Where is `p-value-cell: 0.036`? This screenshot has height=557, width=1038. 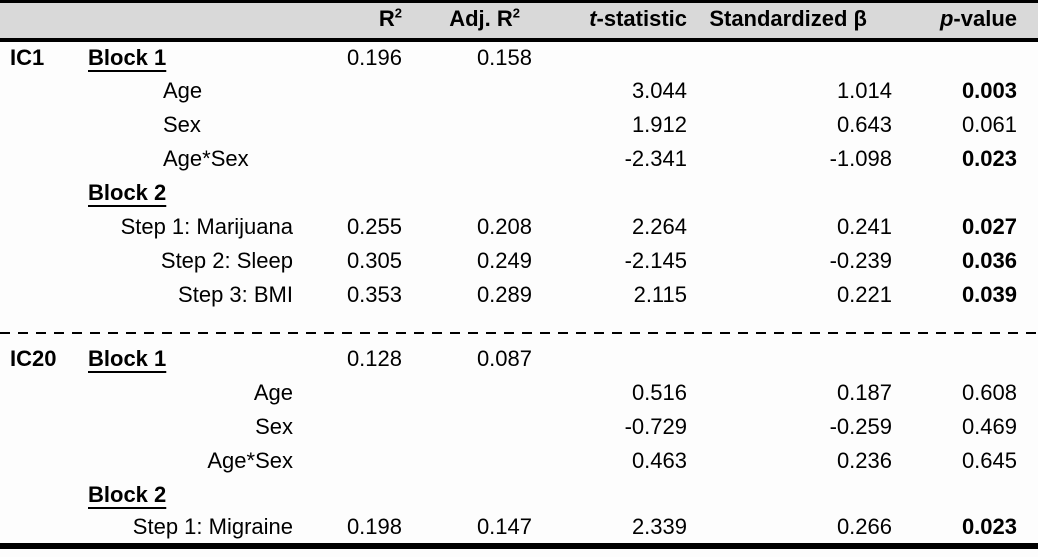 p-value-cell: 0.036 is located at coordinates (989, 260).